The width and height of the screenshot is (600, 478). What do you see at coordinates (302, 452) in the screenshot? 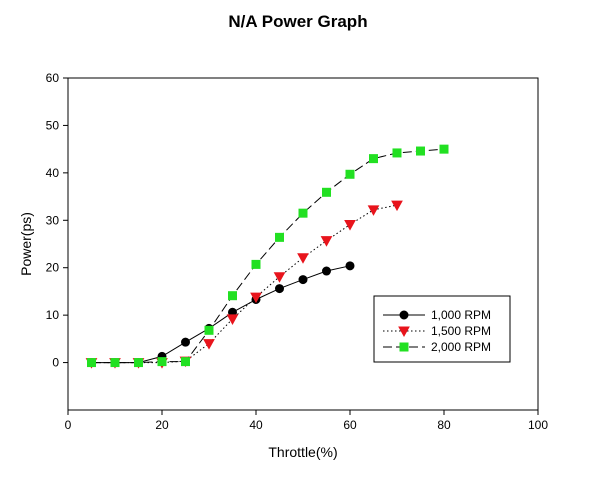
I see `x-axis-label: Throttle(%)` at bounding box center [302, 452].